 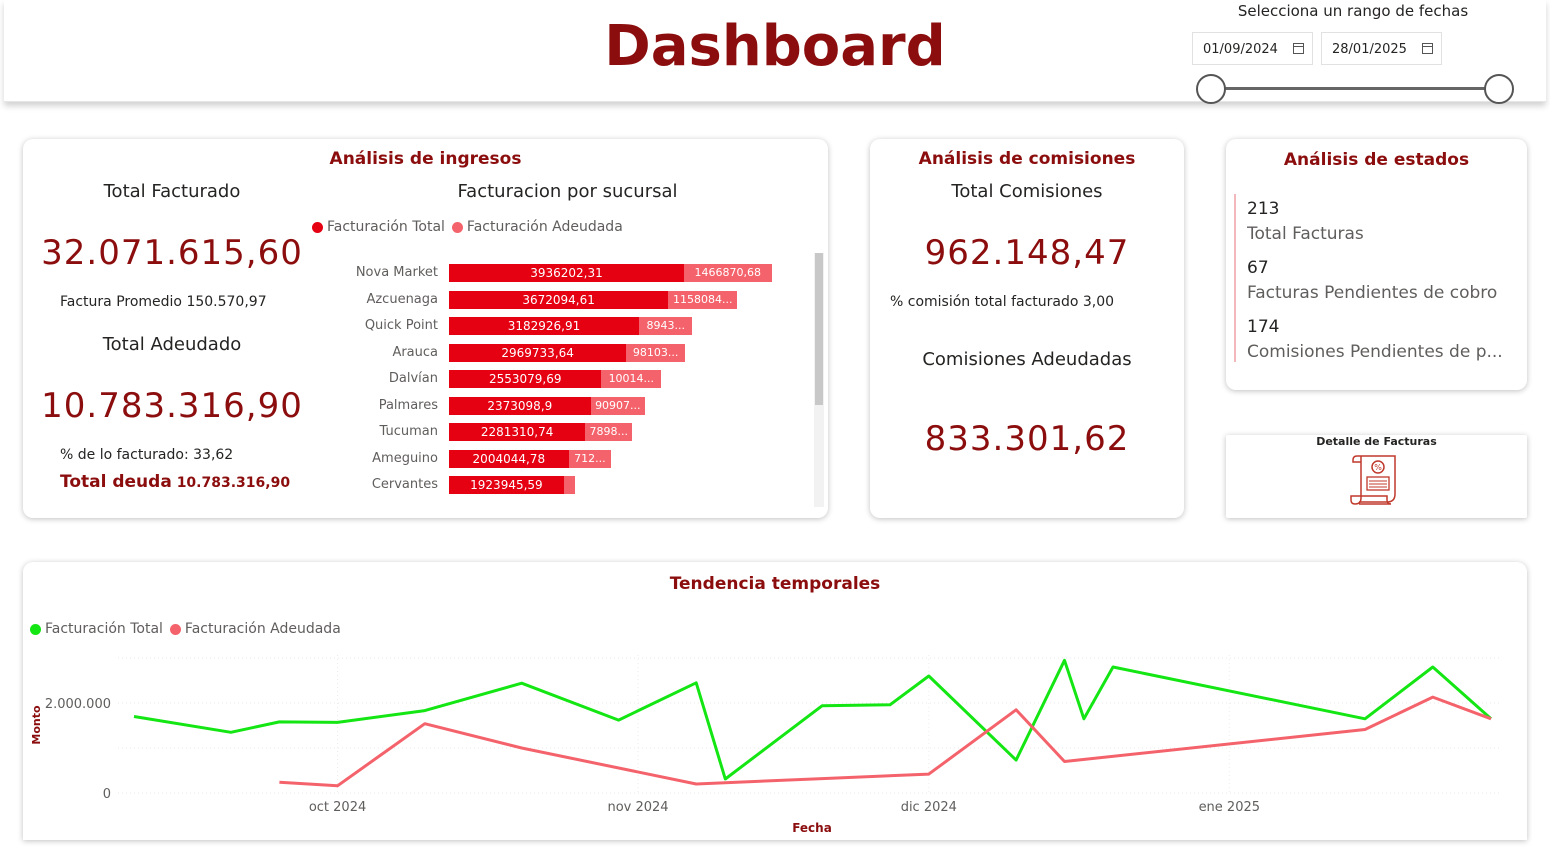 What do you see at coordinates (1376, 264) in the screenshot?
I see `estados-card` at bounding box center [1376, 264].